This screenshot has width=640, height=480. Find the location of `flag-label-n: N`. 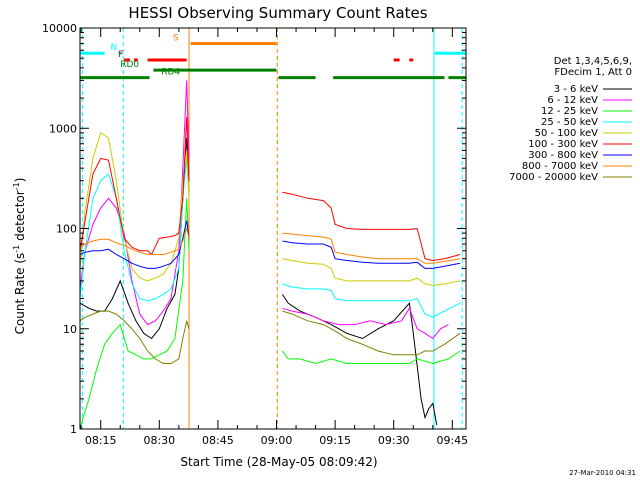

flag-label-n: N is located at coordinates (113, 48).